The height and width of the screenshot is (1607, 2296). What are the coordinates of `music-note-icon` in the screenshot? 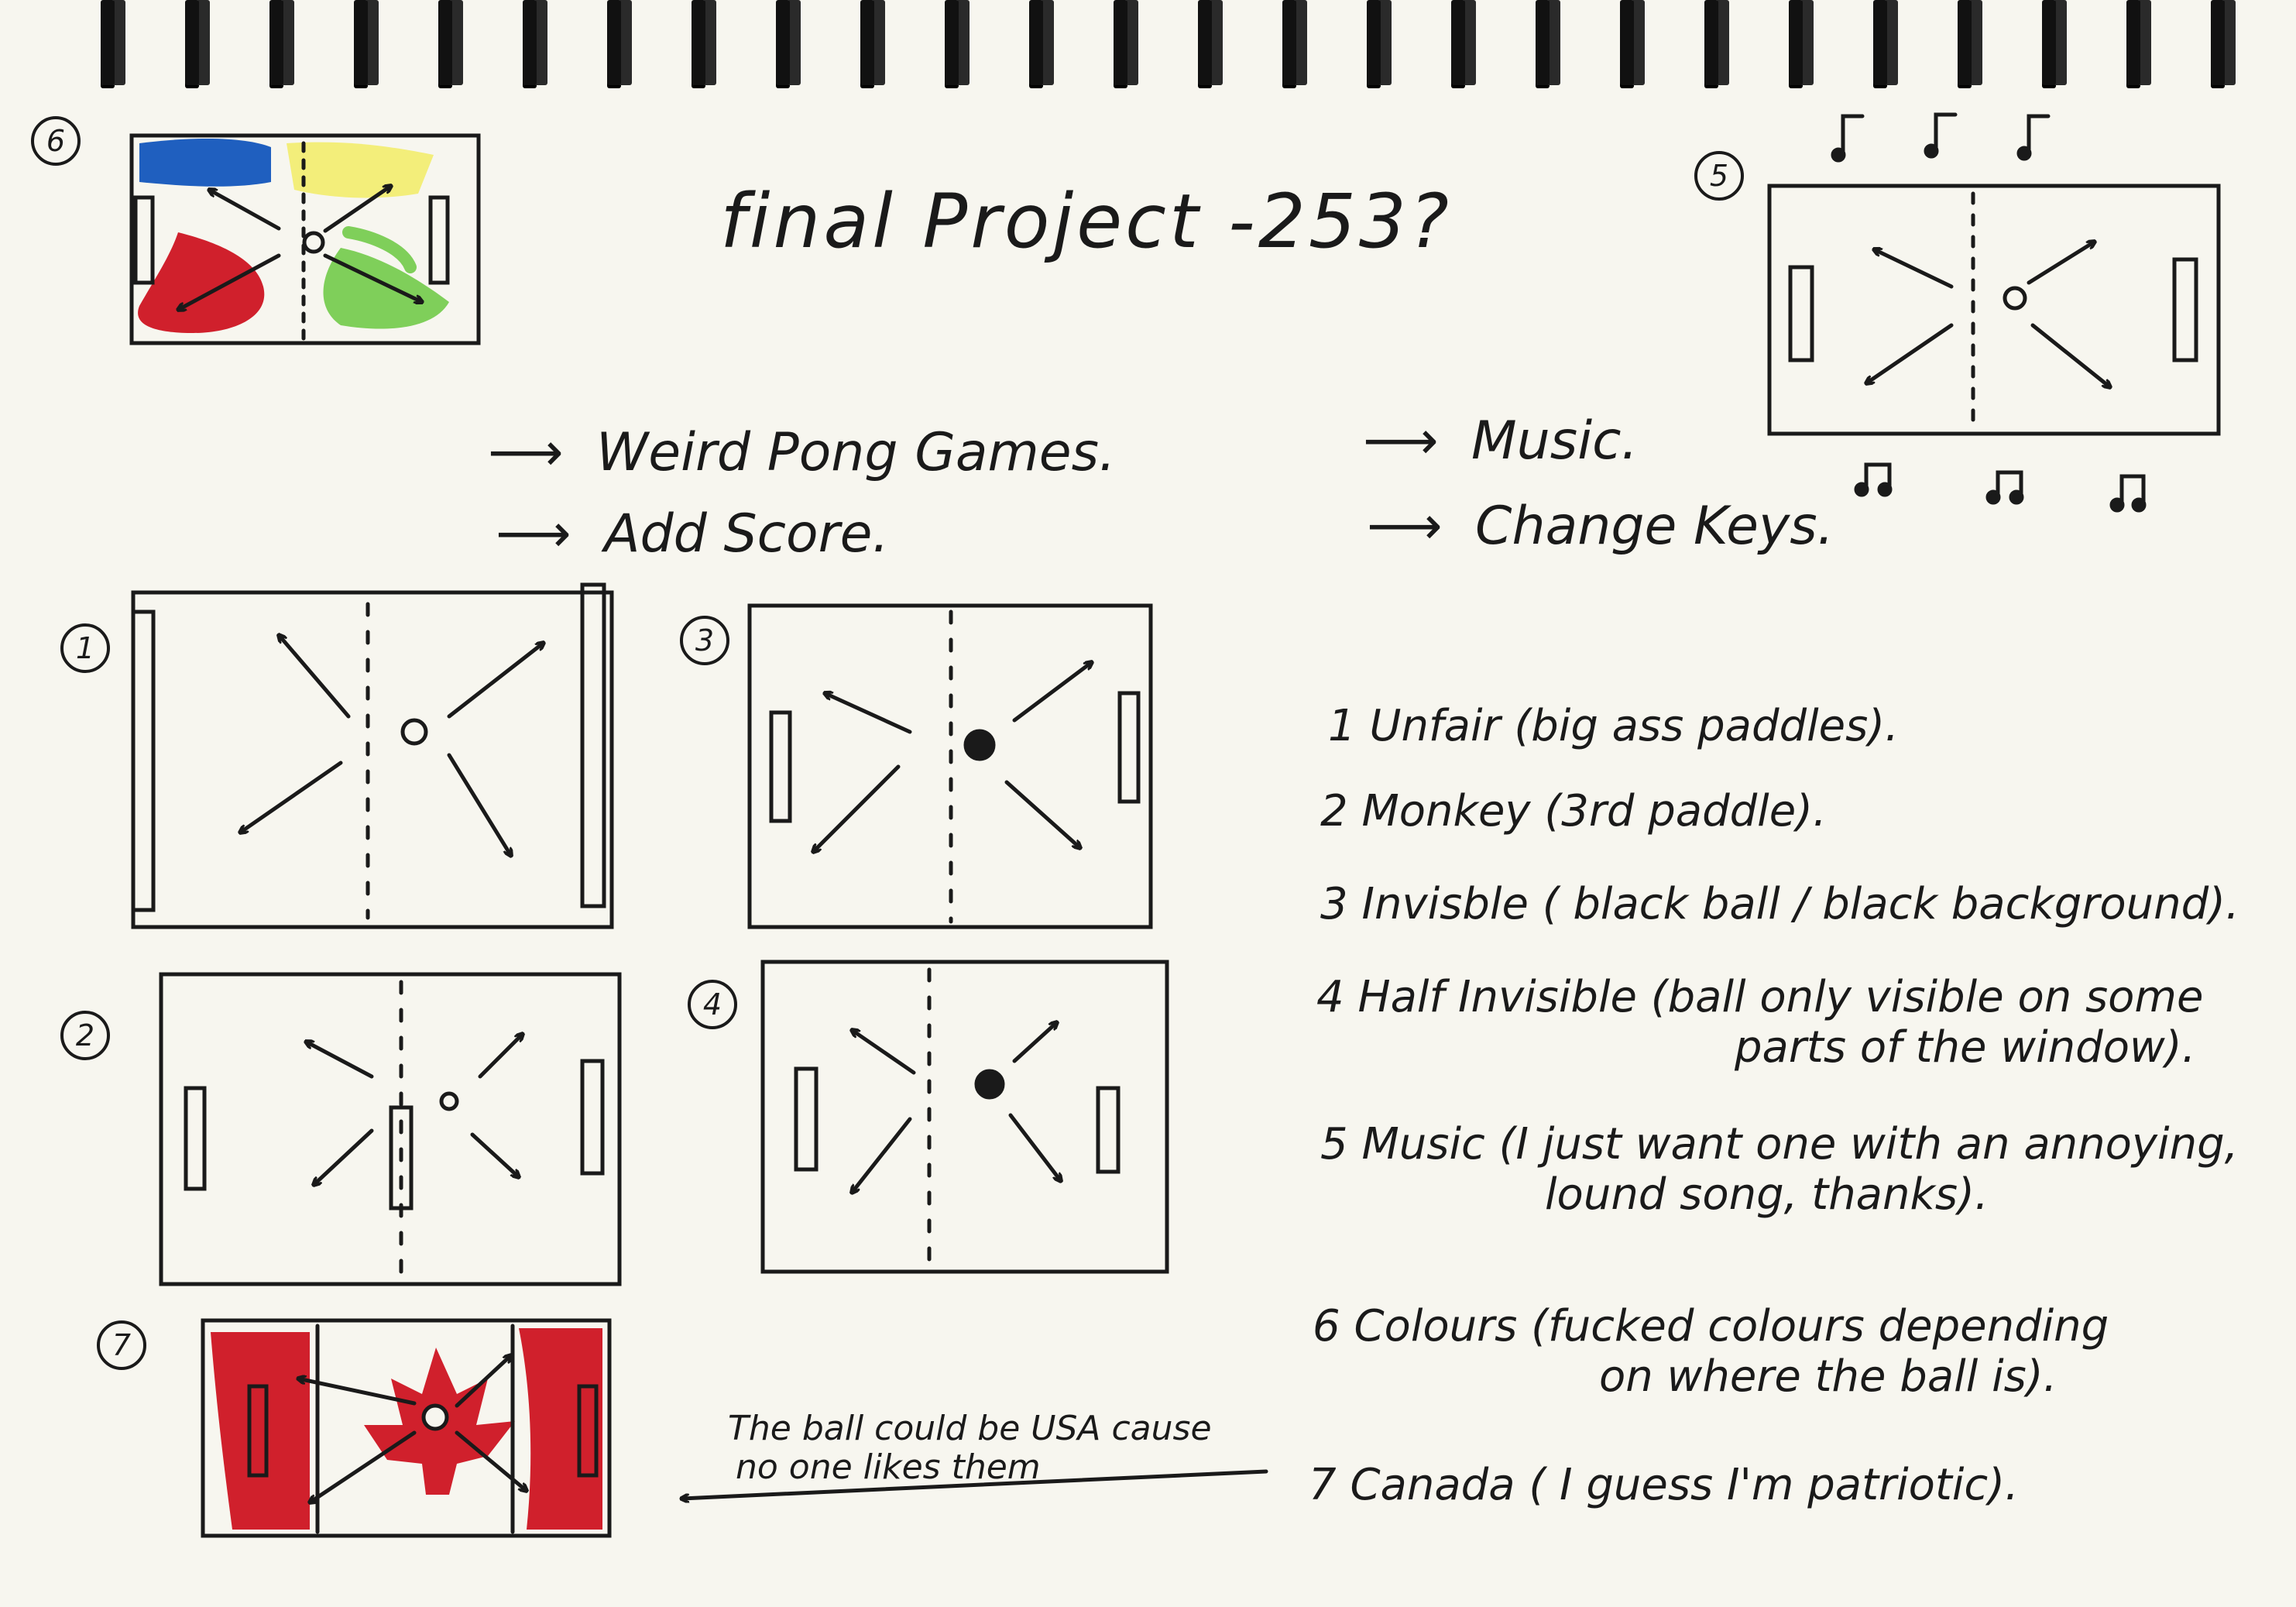 It's located at (1989, 312).